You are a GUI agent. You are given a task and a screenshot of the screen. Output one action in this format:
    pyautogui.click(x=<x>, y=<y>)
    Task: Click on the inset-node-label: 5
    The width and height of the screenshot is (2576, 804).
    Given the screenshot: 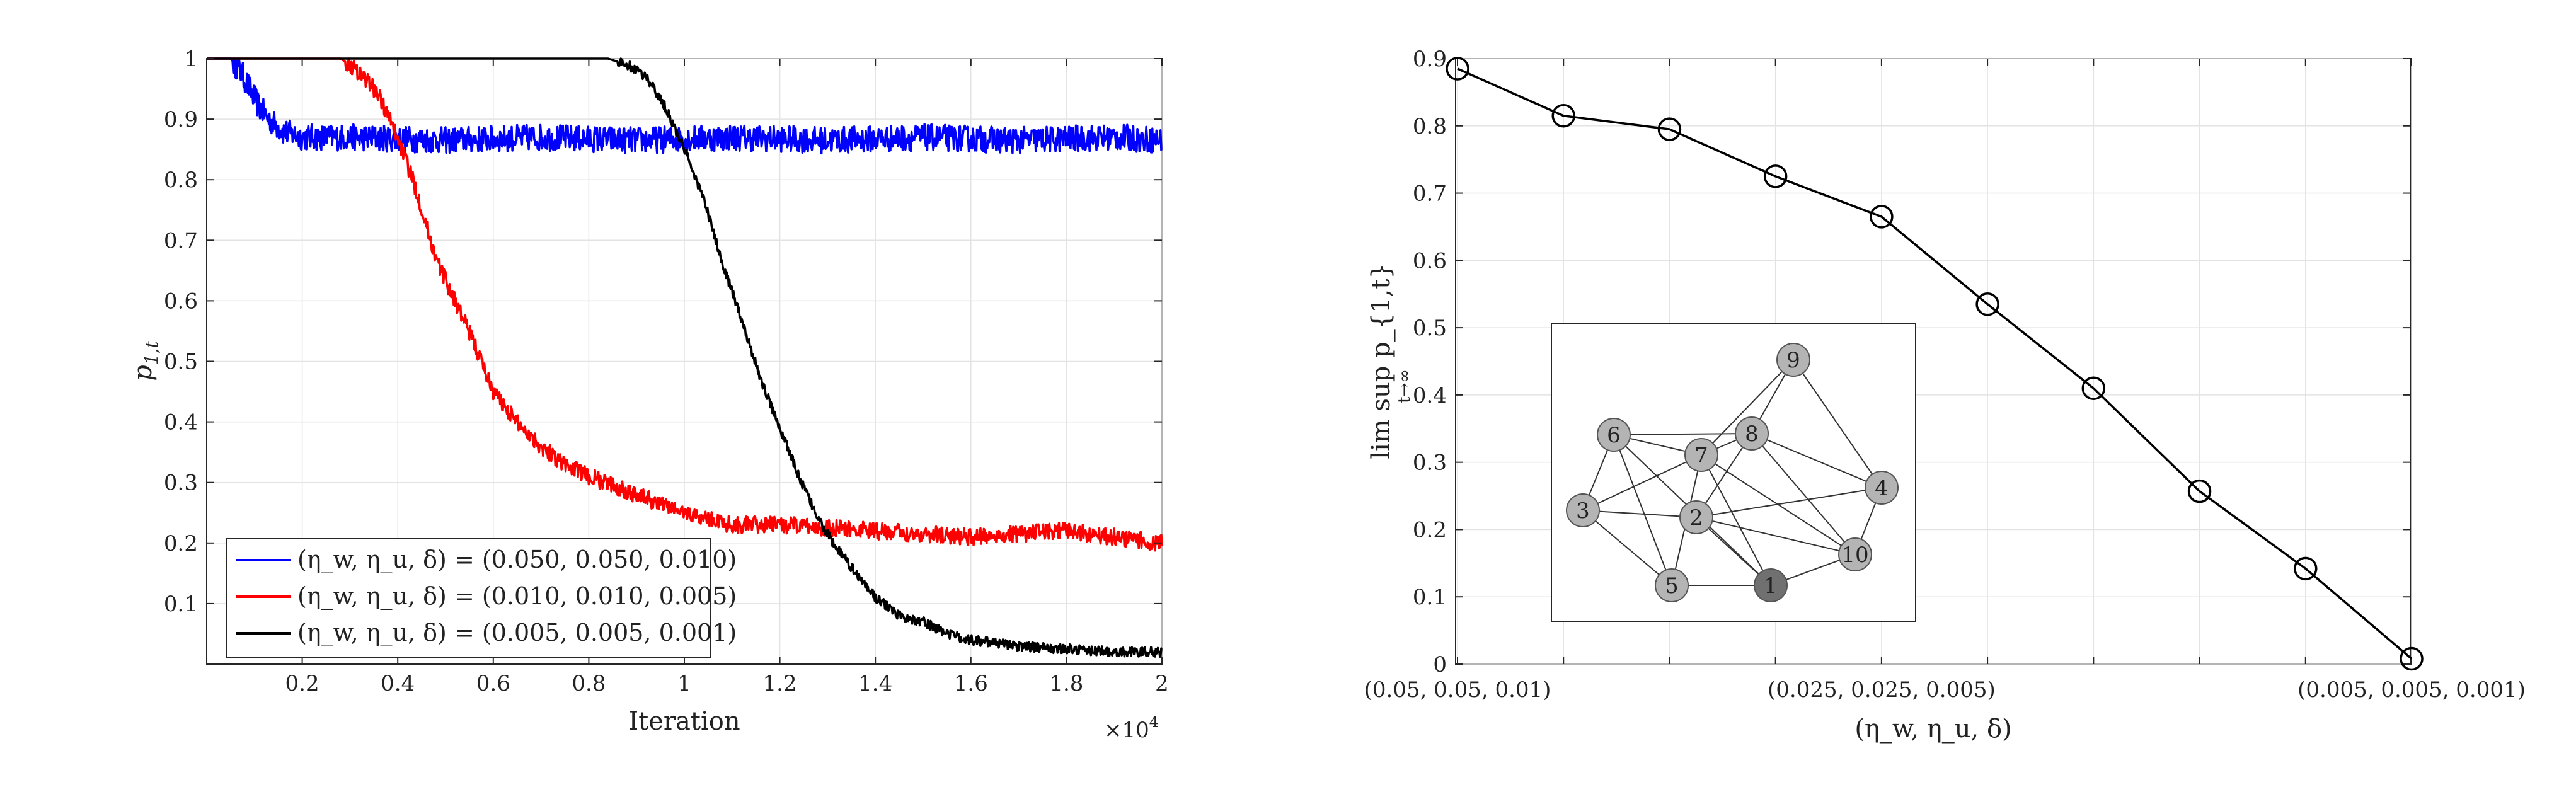 What is the action you would take?
    pyautogui.click(x=1672, y=586)
    